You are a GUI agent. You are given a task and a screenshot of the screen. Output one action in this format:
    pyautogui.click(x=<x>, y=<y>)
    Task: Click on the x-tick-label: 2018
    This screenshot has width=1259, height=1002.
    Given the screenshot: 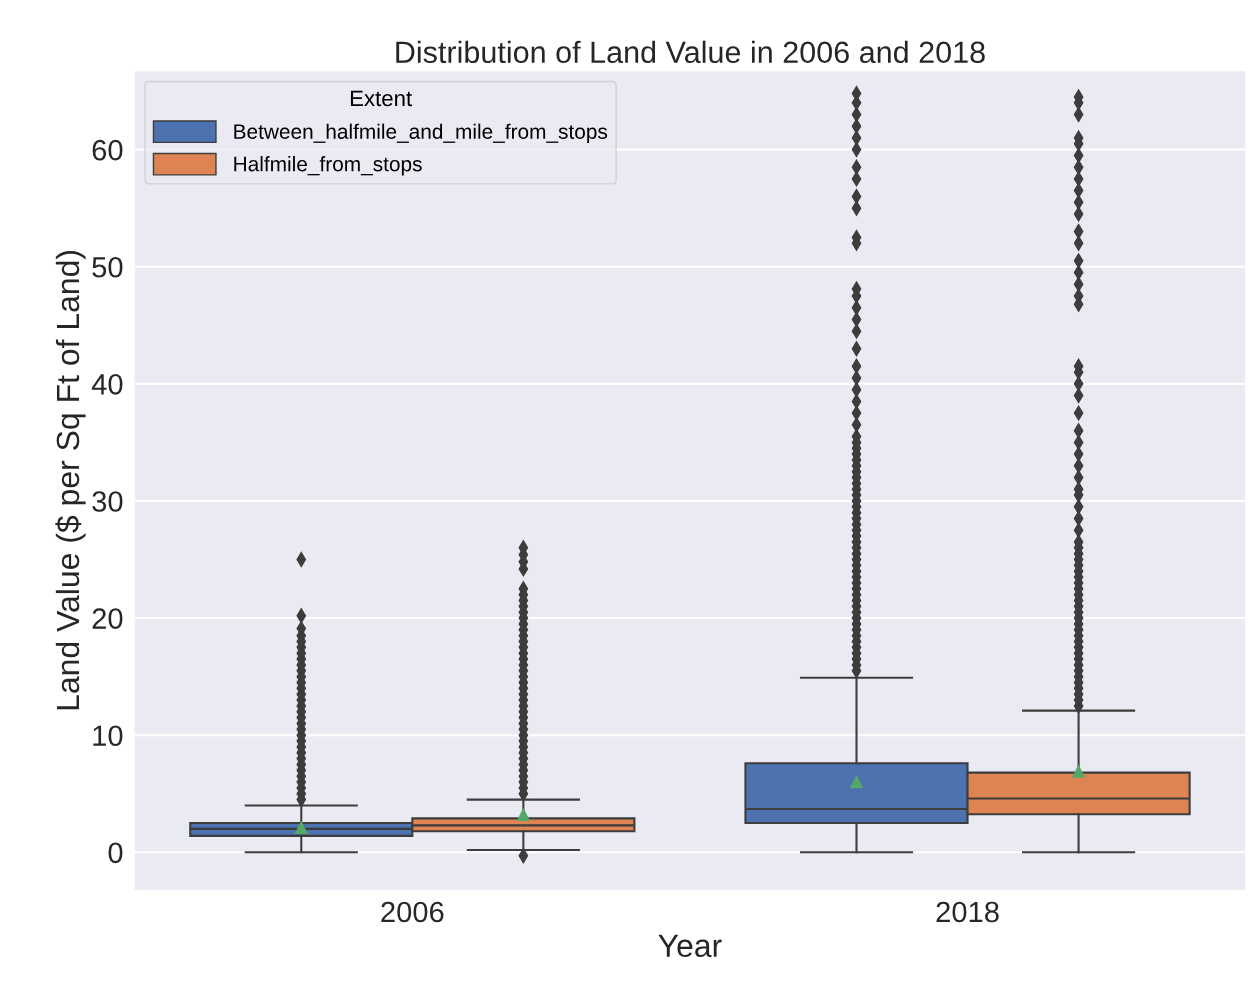 What is the action you would take?
    pyautogui.click(x=967, y=912)
    